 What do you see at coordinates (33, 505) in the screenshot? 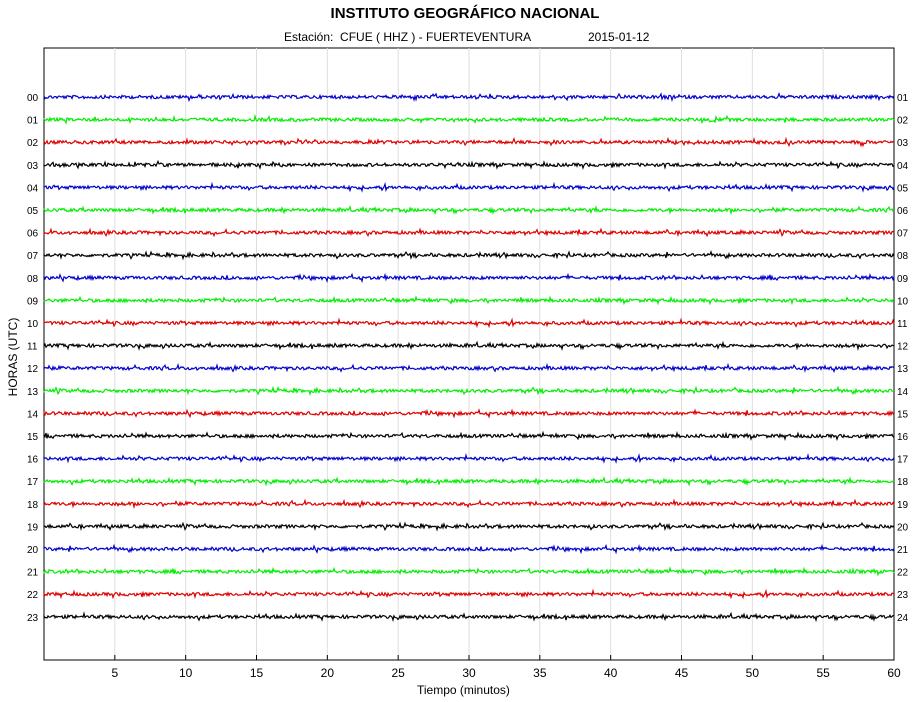
I see `left-hour-label: 18` at bounding box center [33, 505].